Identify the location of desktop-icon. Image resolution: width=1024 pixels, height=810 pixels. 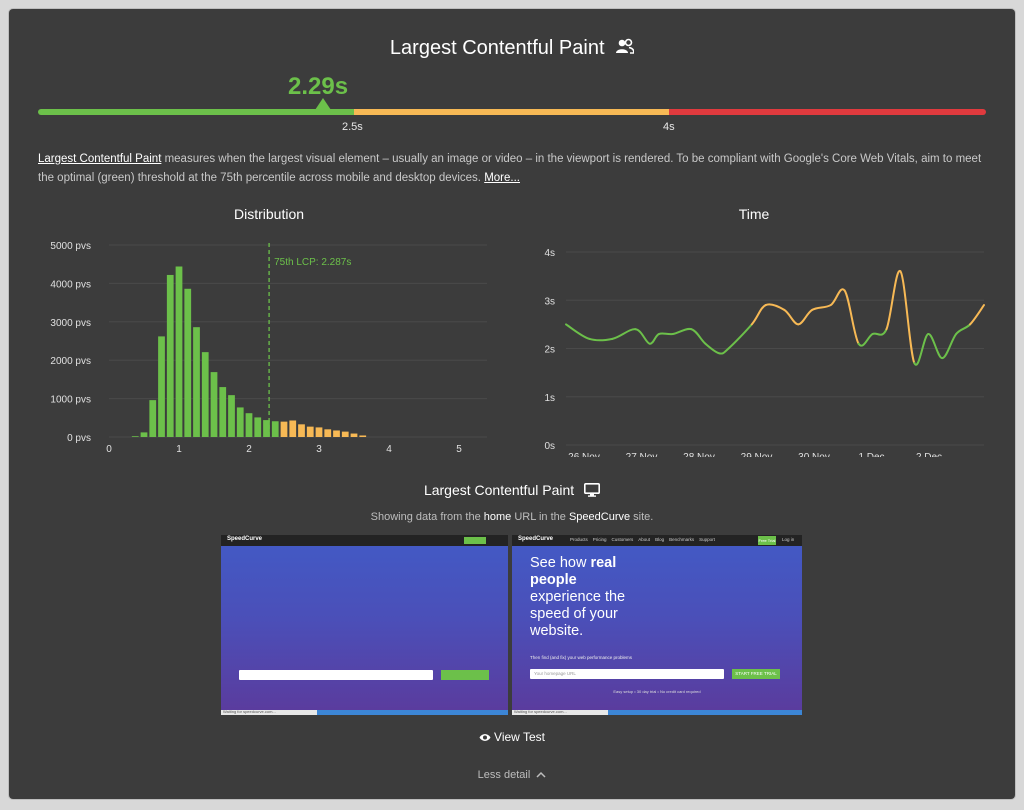
(592, 491).